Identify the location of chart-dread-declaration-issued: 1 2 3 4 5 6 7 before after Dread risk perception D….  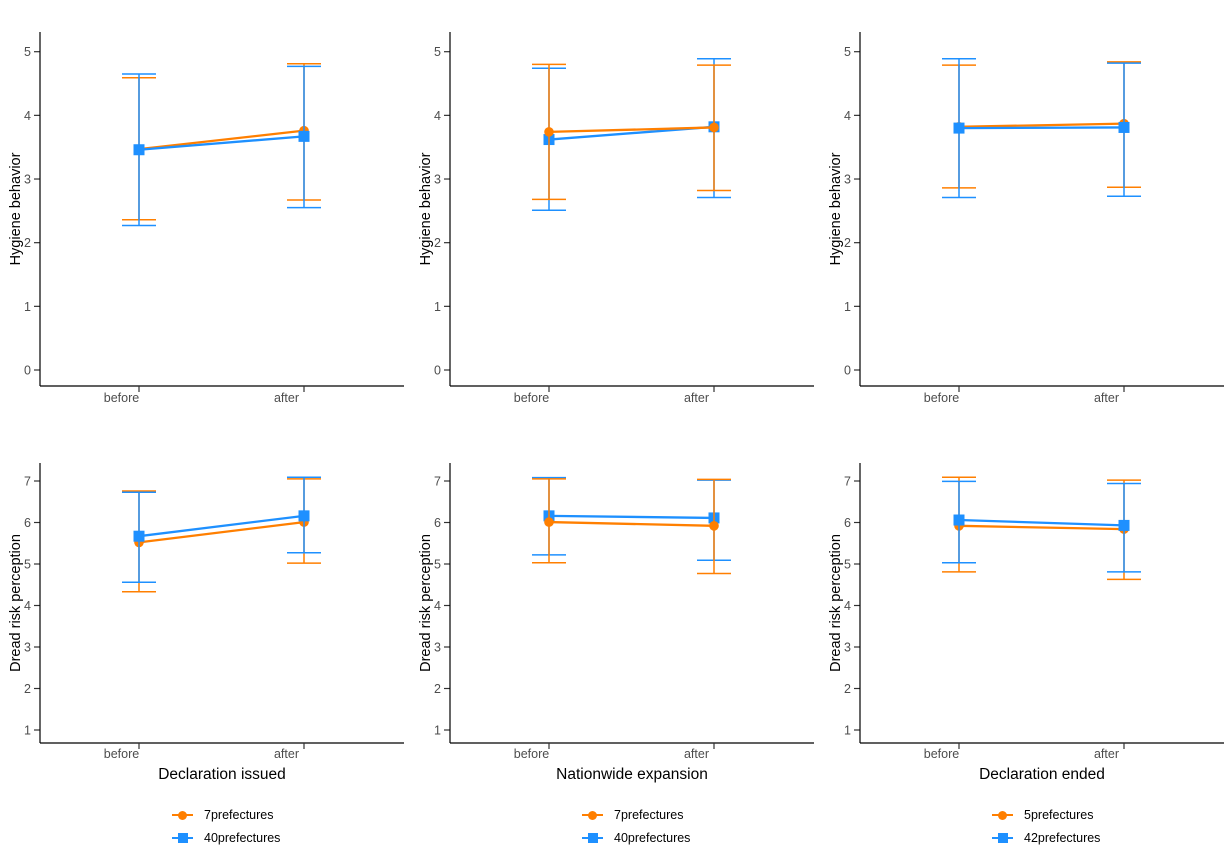
(206, 623).